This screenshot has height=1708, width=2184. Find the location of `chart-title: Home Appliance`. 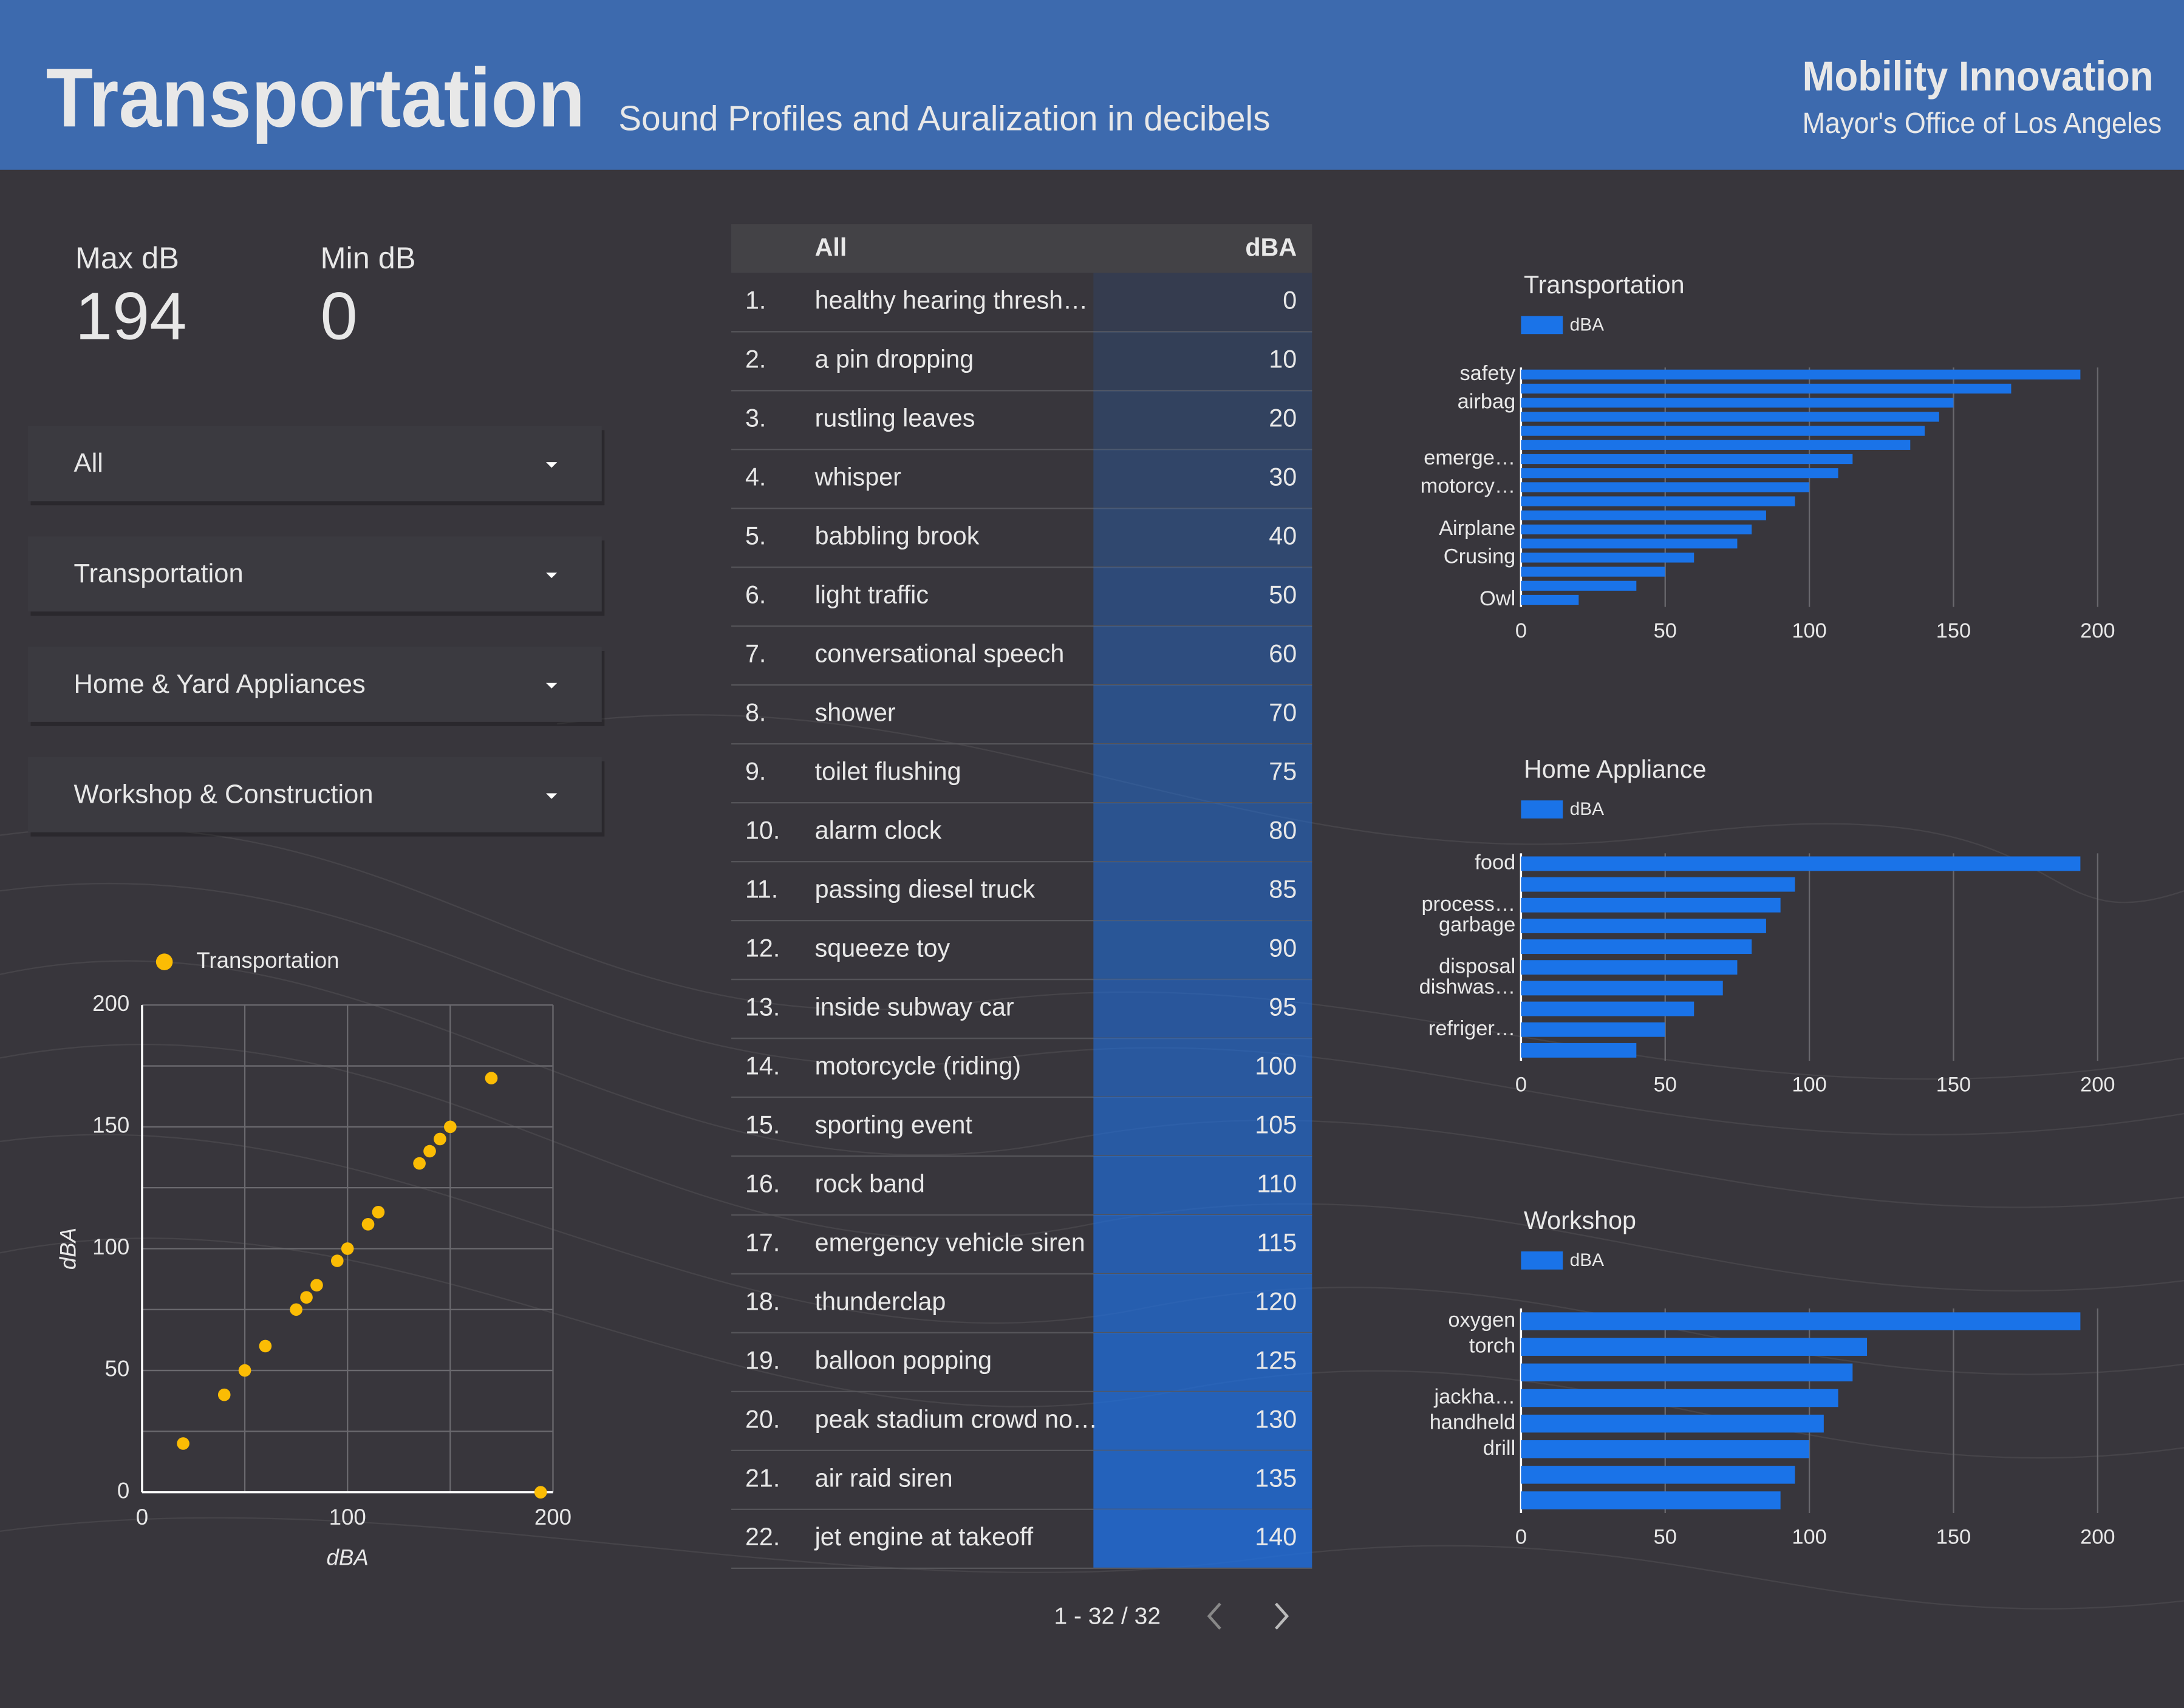

chart-title: Home Appliance is located at coordinates (1615, 769).